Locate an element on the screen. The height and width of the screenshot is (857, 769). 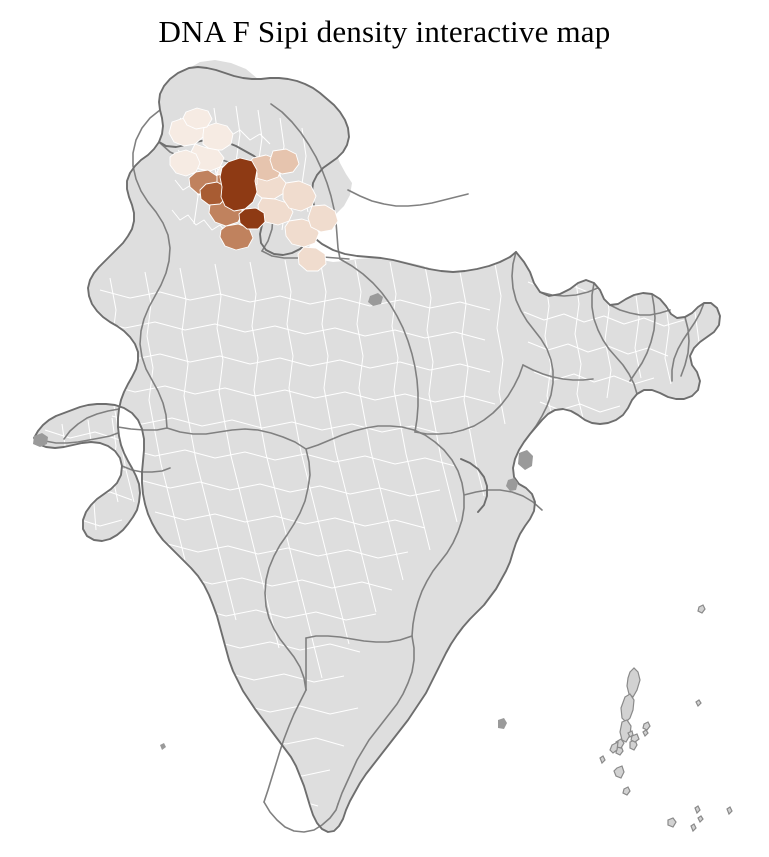
district-shimla is located at coordinates (299, 196).